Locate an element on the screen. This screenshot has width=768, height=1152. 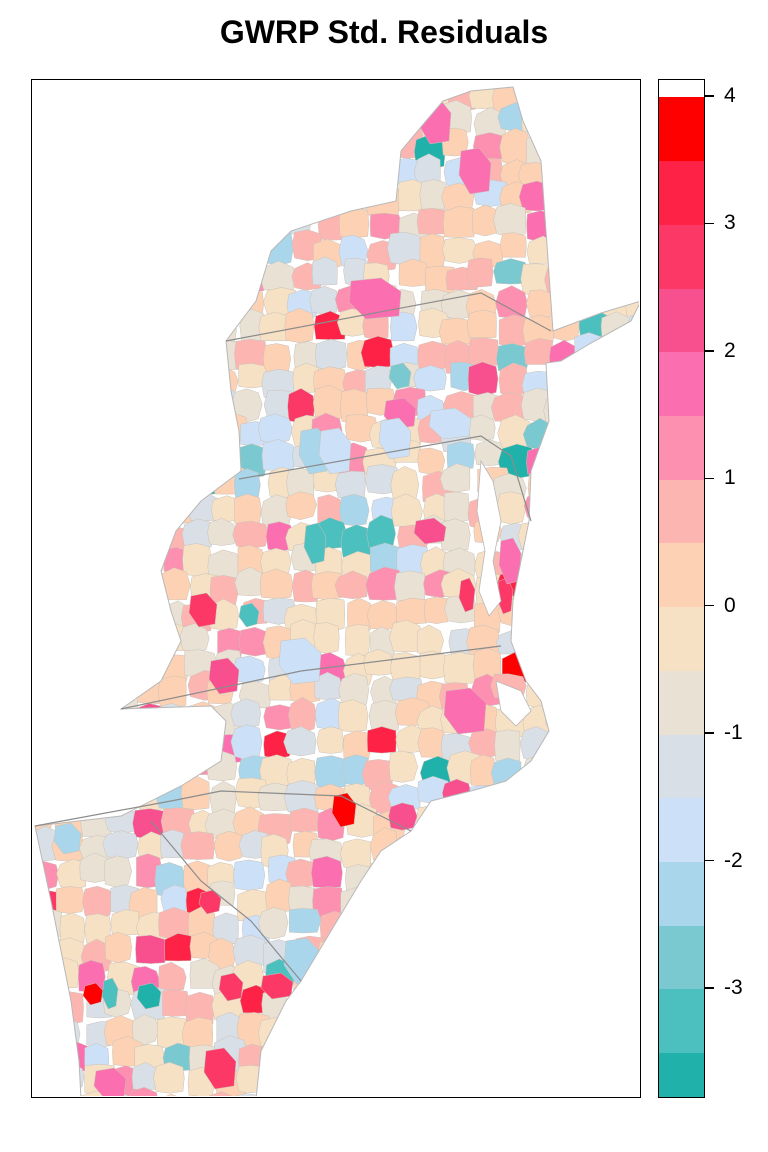
legend-tick-label: -3 is located at coordinates (733, 987).